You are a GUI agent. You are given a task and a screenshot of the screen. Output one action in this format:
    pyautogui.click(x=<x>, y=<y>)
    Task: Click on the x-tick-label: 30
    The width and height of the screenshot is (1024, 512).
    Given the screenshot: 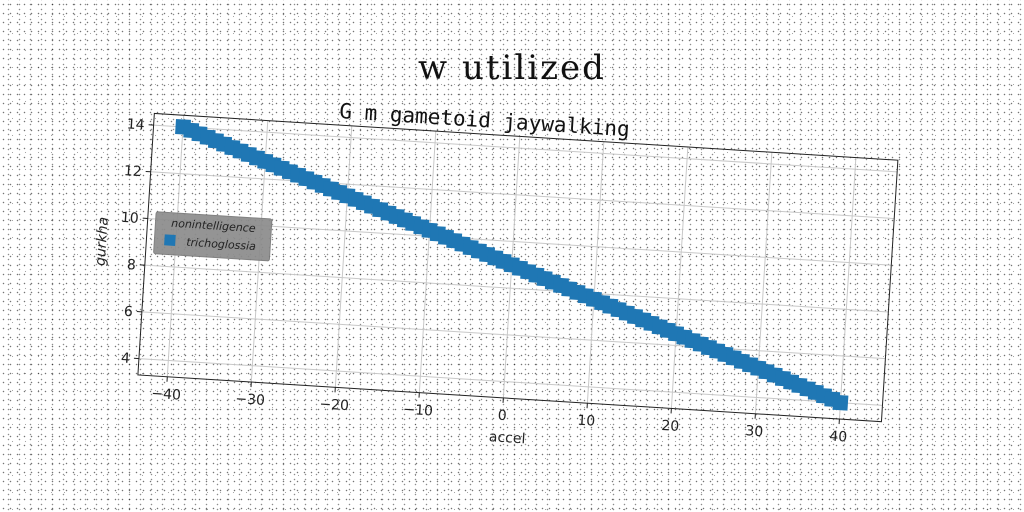 What is the action you would take?
    pyautogui.click(x=754, y=431)
    